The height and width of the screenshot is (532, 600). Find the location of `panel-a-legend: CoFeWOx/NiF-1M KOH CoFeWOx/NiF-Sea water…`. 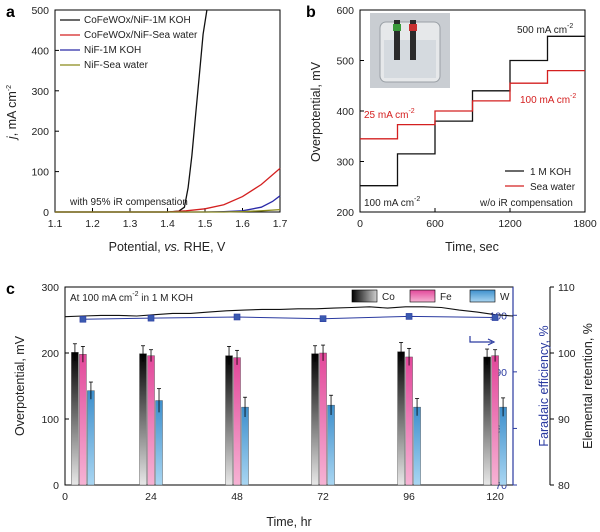

panel-a-legend: CoFeWOx/NiF-1M KOH CoFeWOx/NiF-Sea water… is located at coordinates (129, 43).